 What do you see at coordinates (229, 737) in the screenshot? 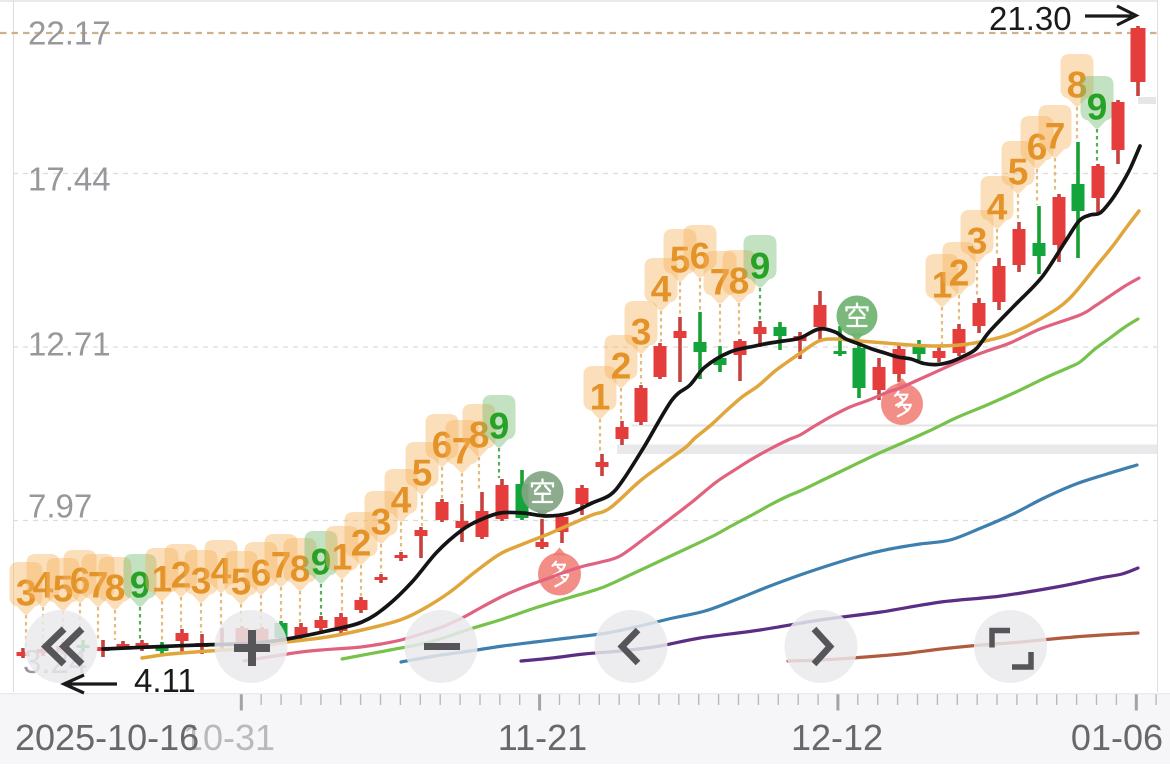
I see `svg-text: 10-31` at bounding box center [229, 737].